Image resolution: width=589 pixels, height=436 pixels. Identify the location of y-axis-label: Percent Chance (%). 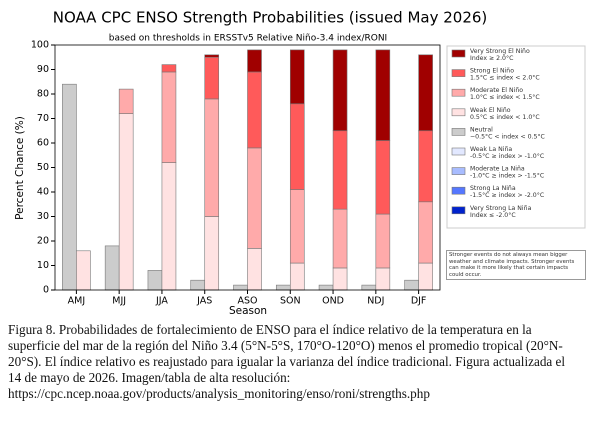
(20, 168).